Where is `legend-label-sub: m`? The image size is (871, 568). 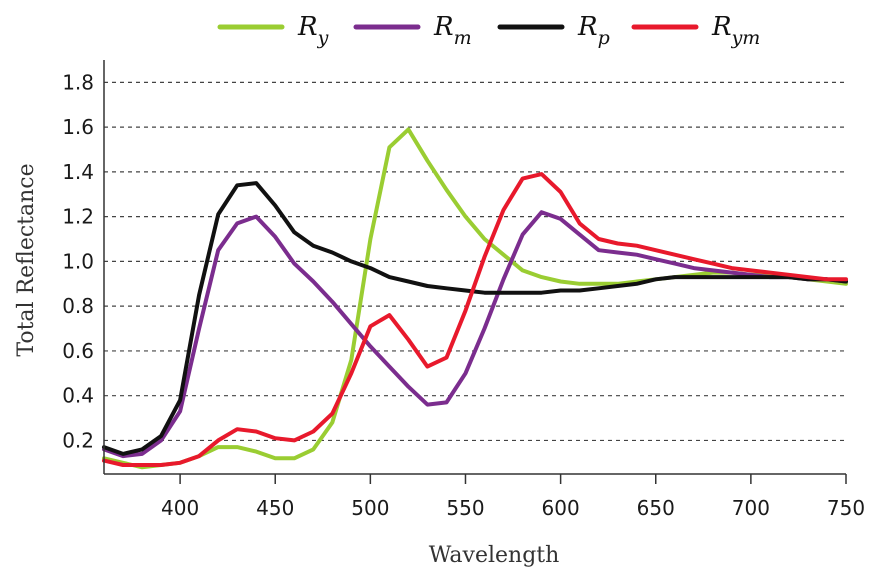 legend-label-sub: m is located at coordinates (463, 38).